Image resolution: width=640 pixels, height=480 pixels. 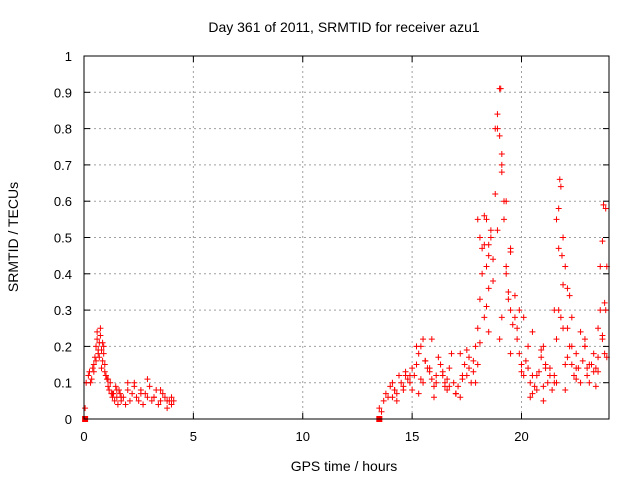 I want to click on x-tick-label: 15, so click(x=412, y=436).